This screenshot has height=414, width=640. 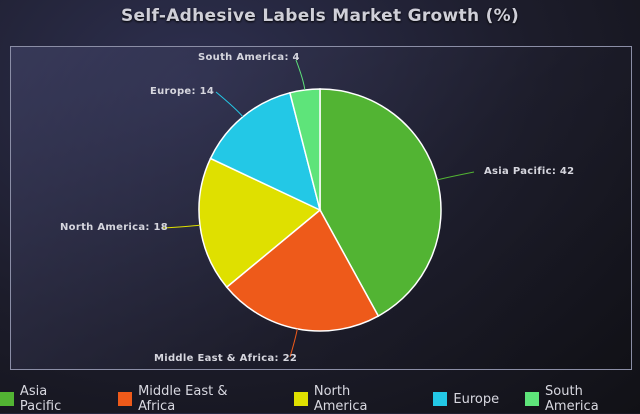 I want to click on pie-slice-asia-pacific, so click(x=380, y=203).